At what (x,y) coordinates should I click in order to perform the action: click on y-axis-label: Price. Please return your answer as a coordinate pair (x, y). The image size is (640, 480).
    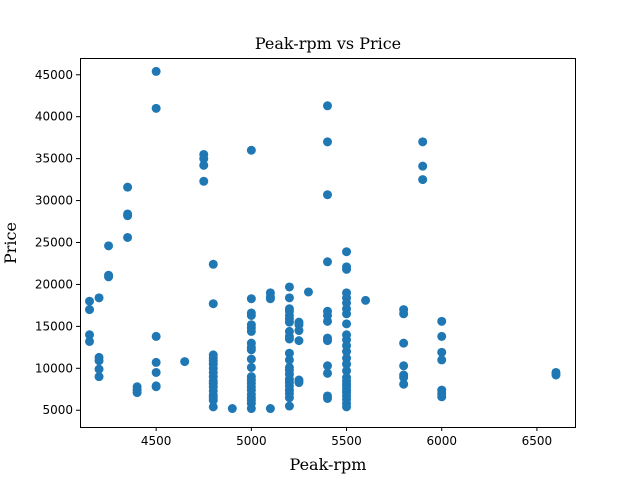
    Looking at the image, I should click on (10, 243).